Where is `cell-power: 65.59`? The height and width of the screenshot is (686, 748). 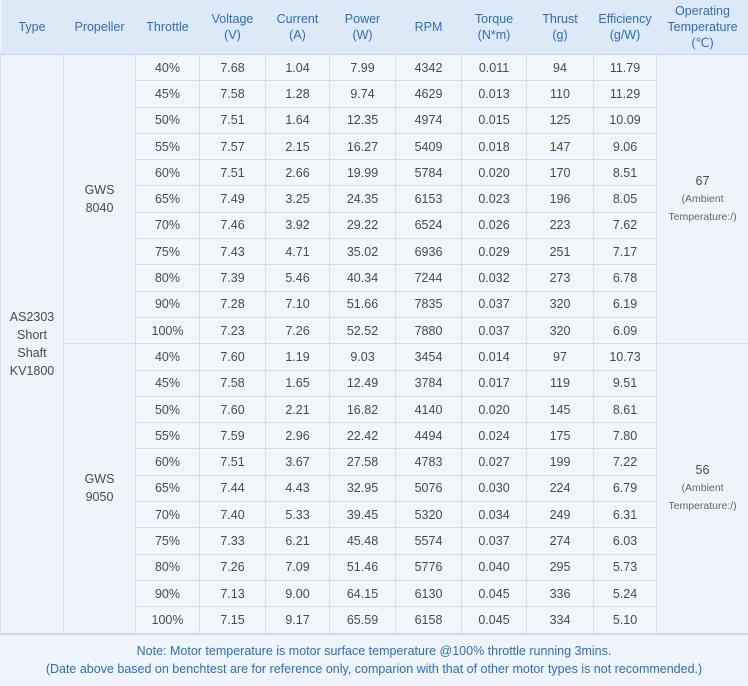
cell-power: 65.59 is located at coordinates (363, 620).